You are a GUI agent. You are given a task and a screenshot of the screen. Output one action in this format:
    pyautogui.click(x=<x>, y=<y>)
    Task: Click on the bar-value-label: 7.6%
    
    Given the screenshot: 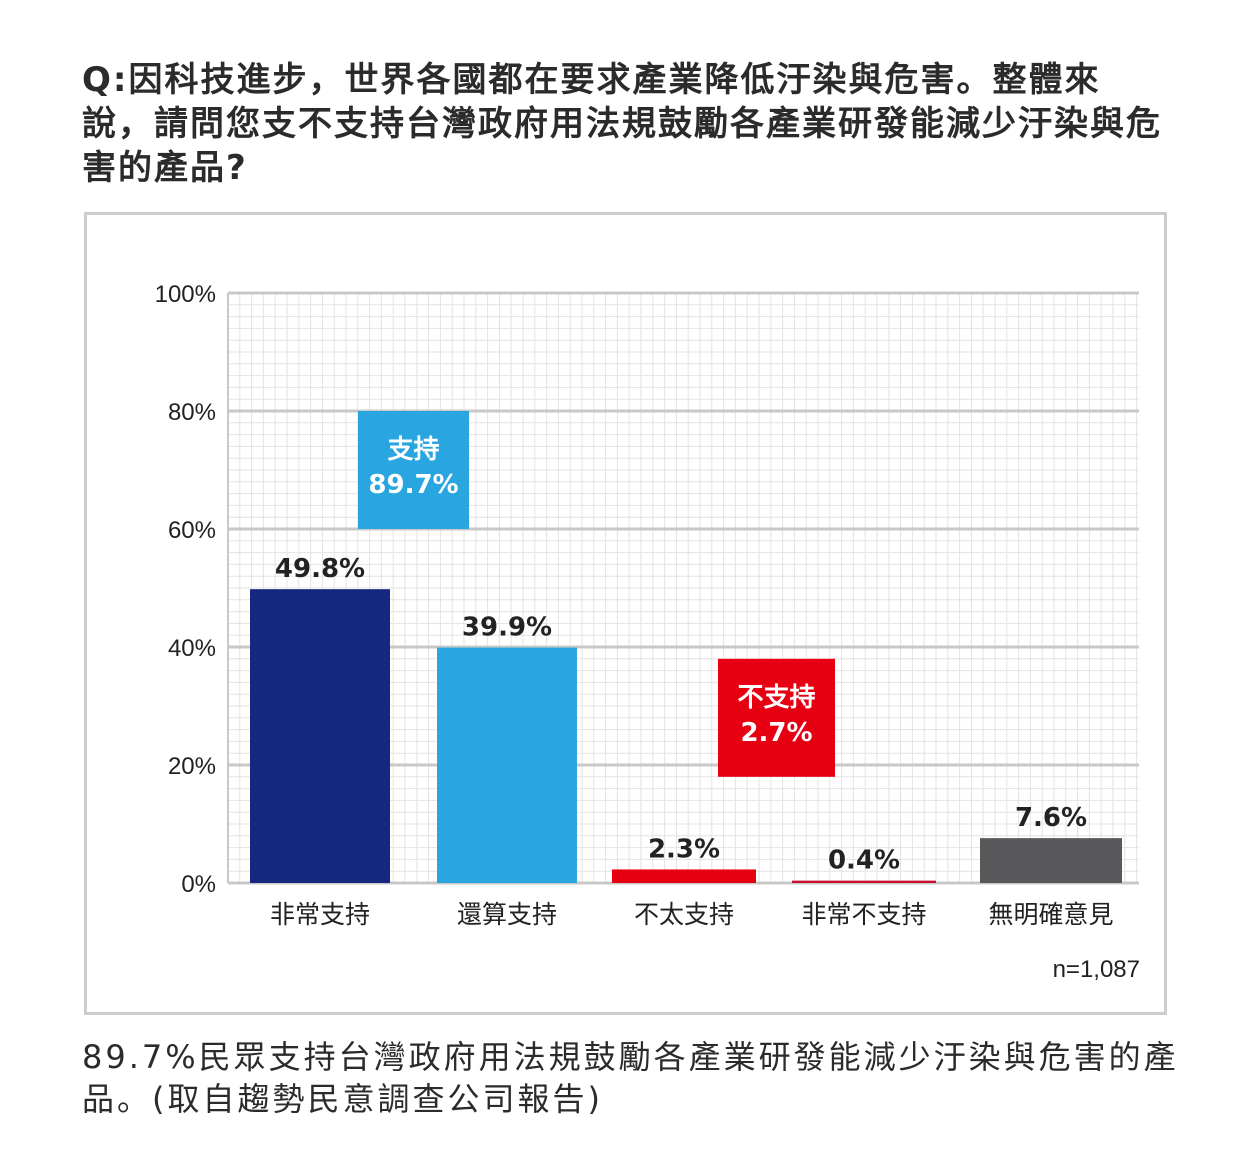 What is the action you would take?
    pyautogui.click(x=1051, y=818)
    